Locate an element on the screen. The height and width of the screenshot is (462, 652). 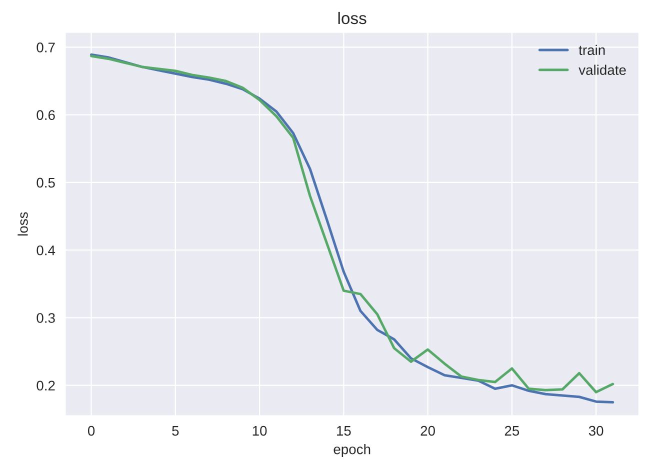
legend-label: validate is located at coordinates (602, 69).